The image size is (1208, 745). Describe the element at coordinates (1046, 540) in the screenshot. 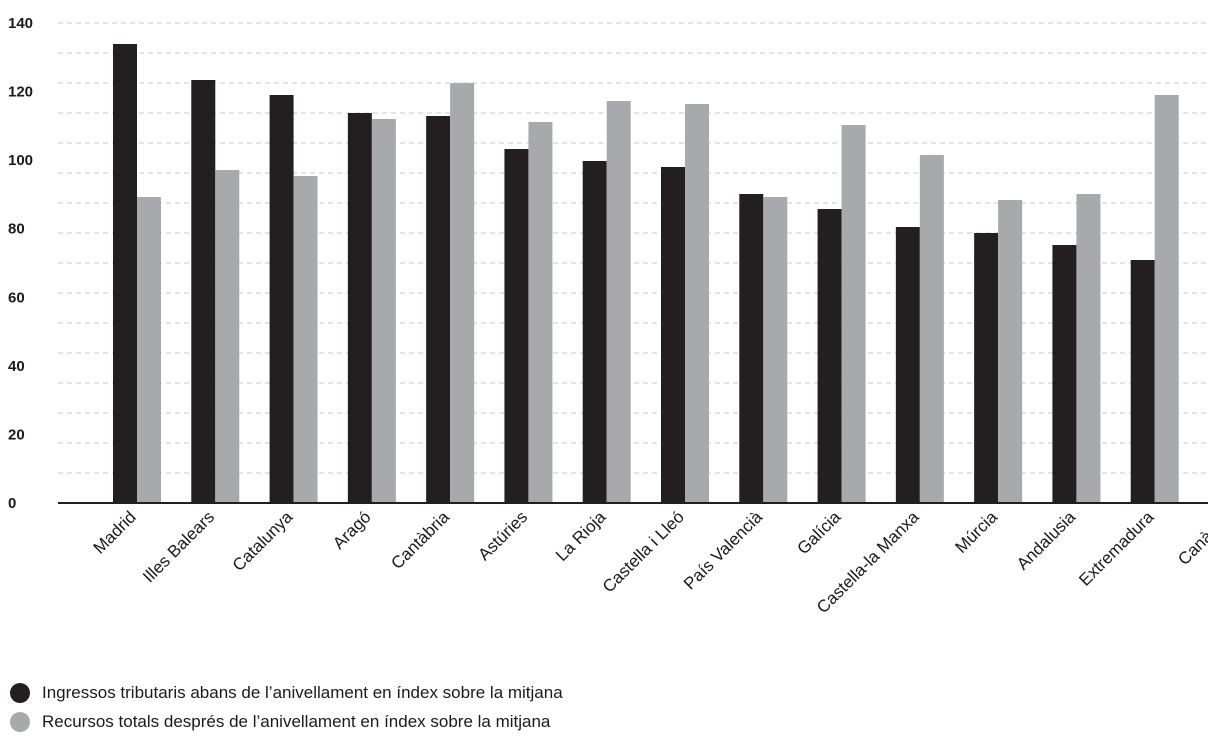

I see `x-tick-label: Andalusia` at that location.